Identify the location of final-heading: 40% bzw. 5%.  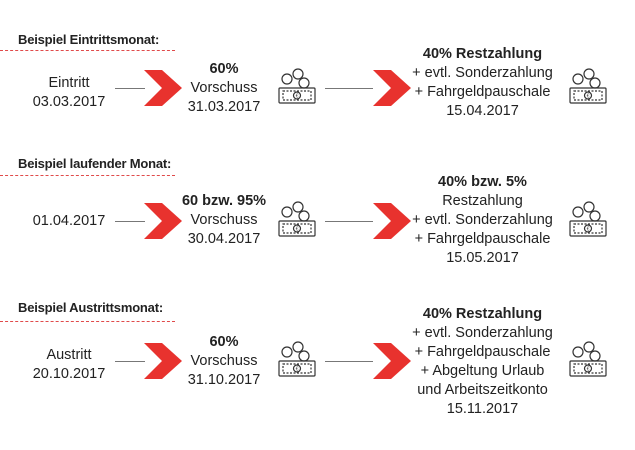
(482, 182).